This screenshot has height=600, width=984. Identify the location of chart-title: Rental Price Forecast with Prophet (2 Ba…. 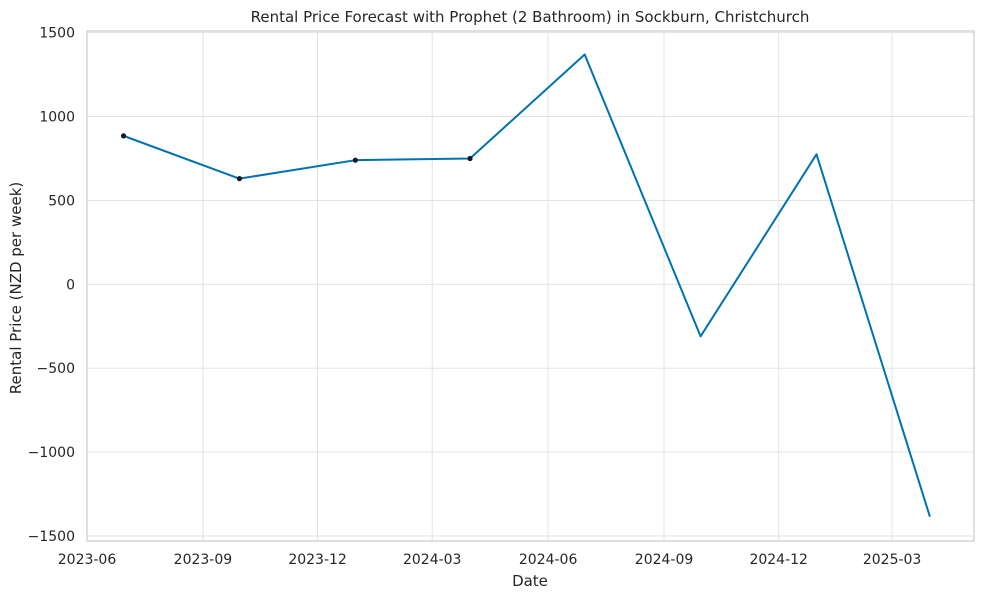
(530, 17).